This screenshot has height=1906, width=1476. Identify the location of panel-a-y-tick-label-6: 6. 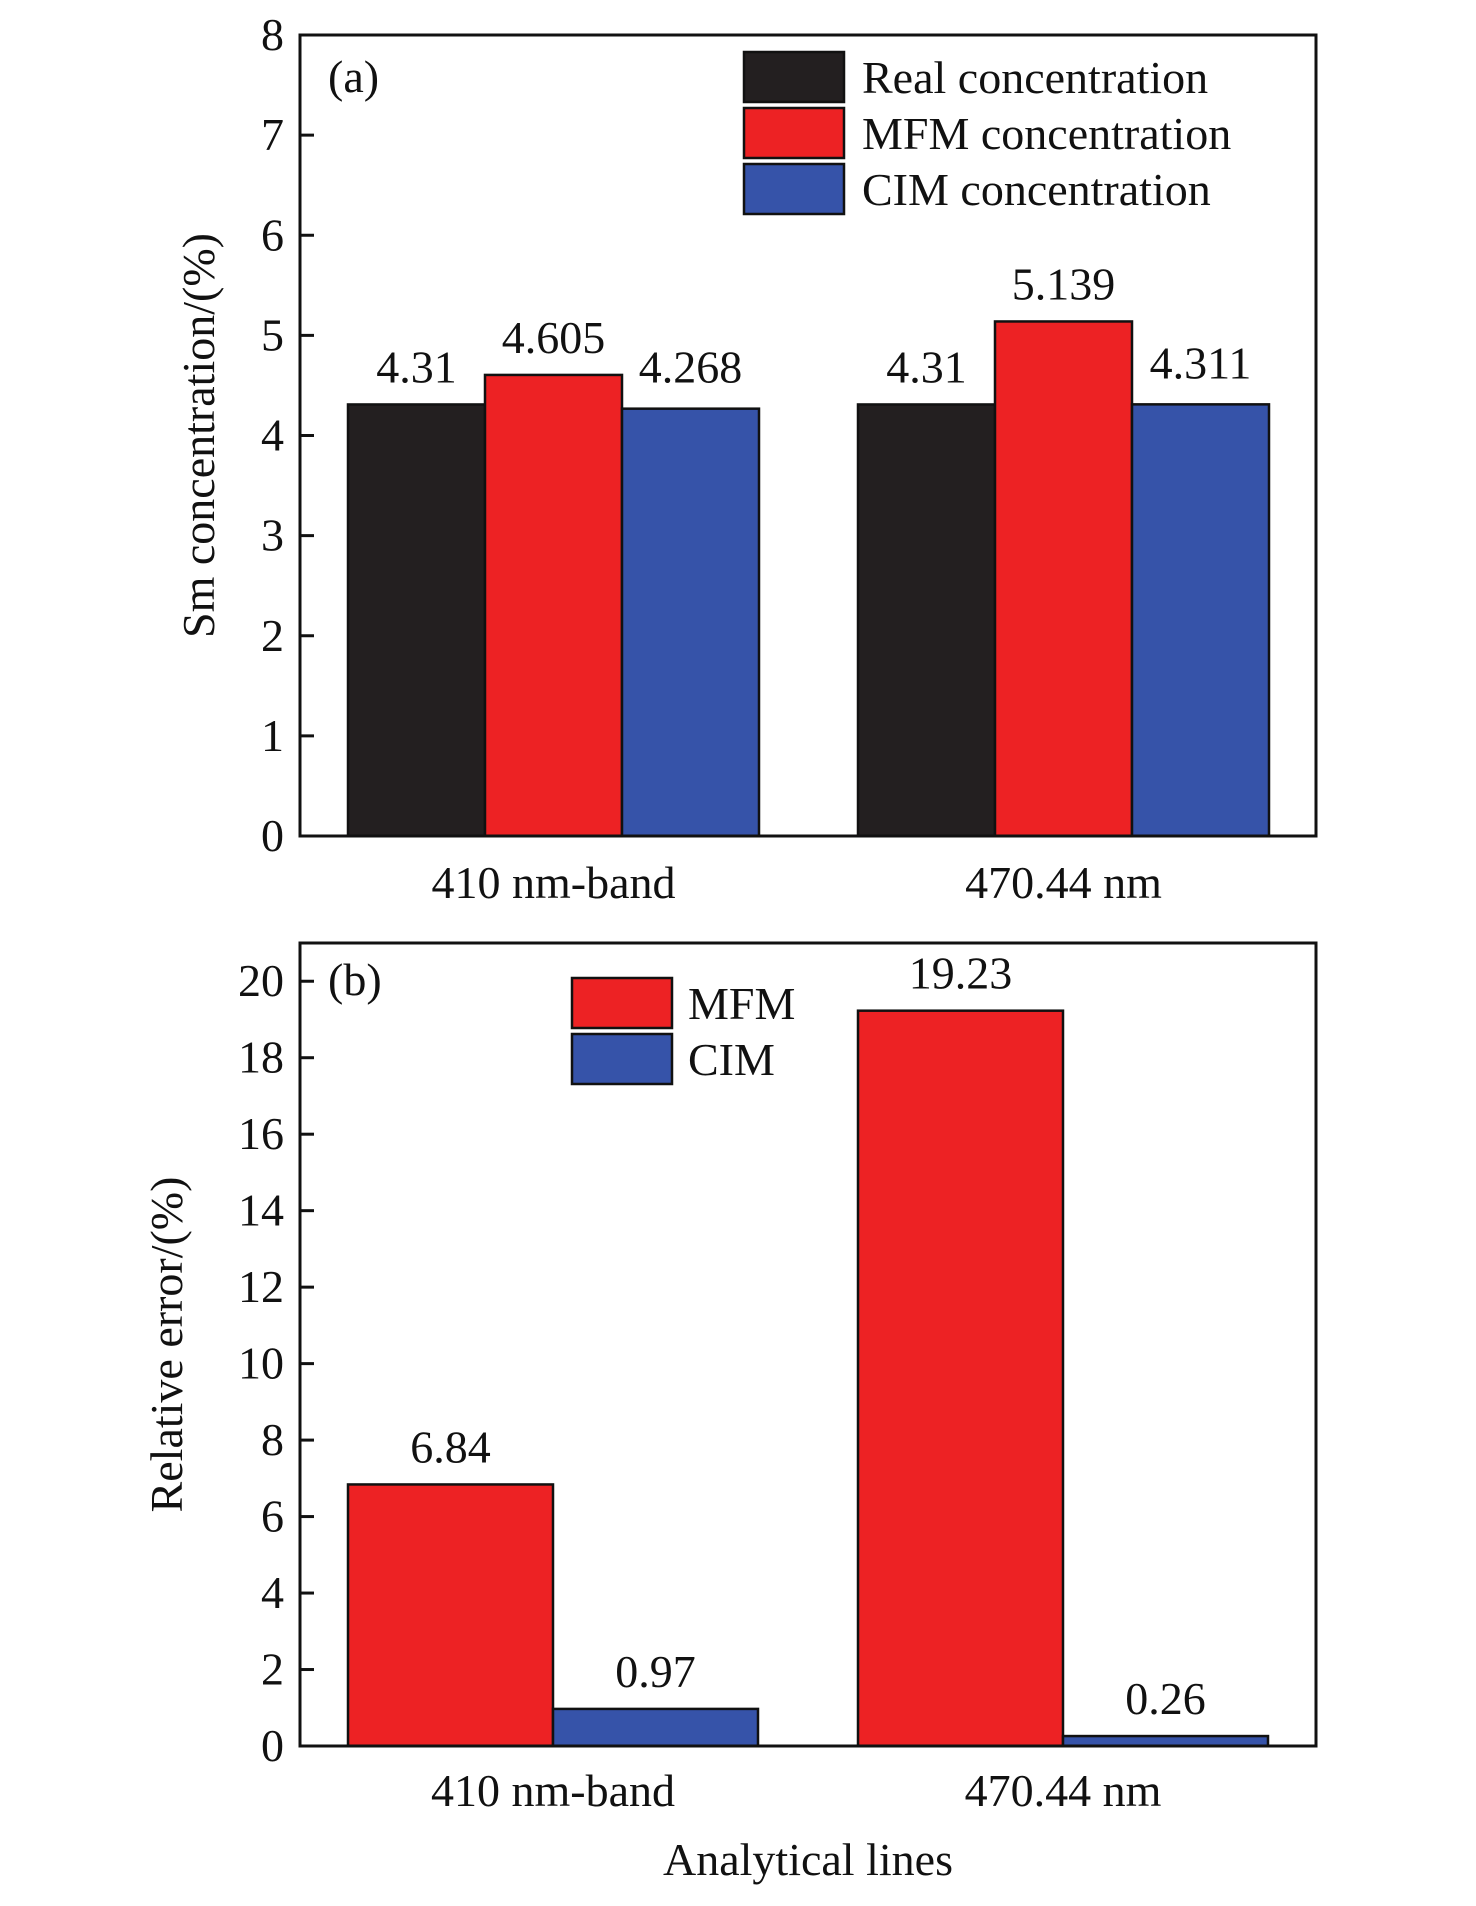
(272, 234).